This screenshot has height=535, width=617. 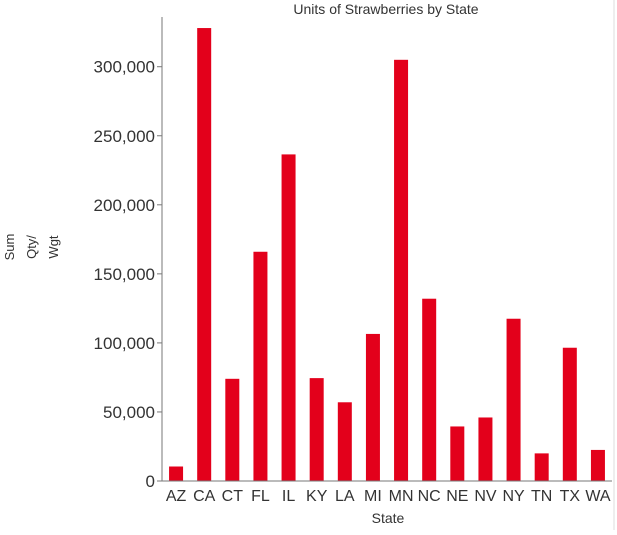 What do you see at coordinates (316, 429) in the screenshot?
I see `bar-ky` at bounding box center [316, 429].